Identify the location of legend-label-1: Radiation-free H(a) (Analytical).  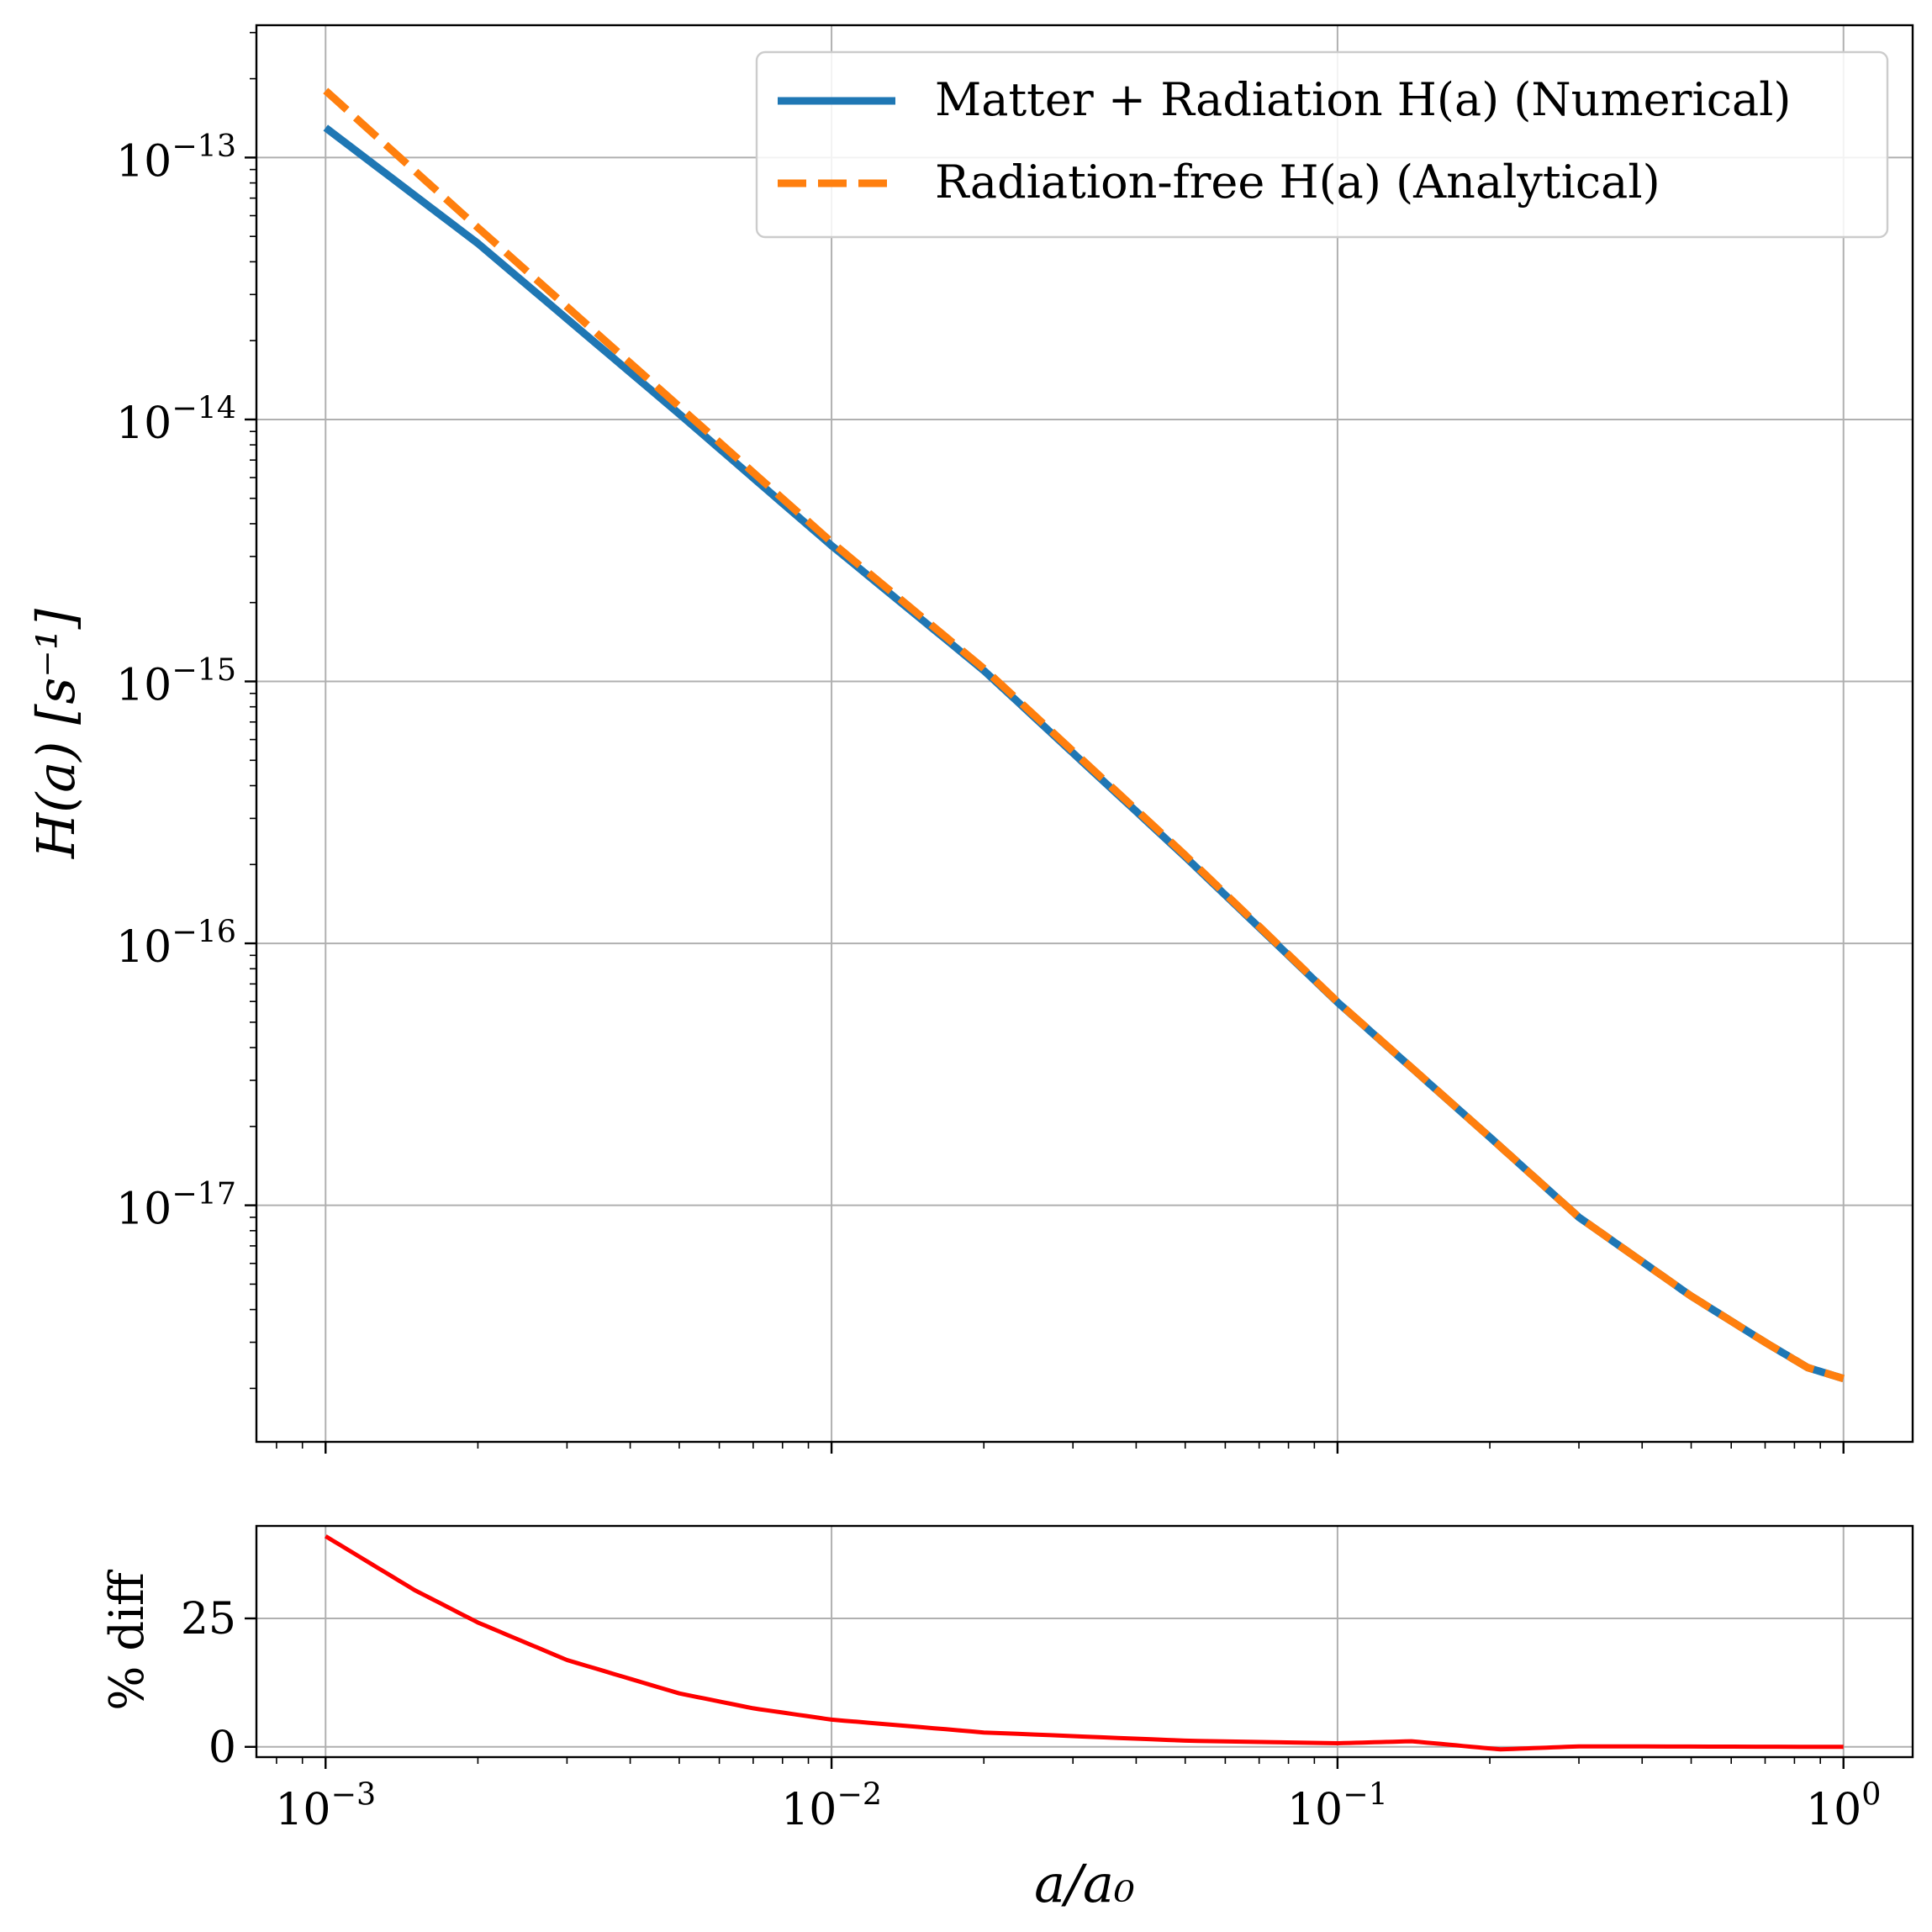
(1297, 182).